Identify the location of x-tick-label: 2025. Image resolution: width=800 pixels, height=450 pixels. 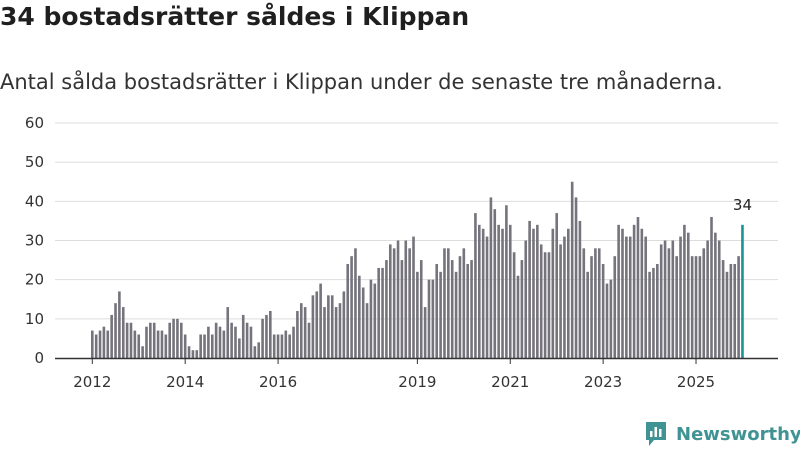
(696, 382).